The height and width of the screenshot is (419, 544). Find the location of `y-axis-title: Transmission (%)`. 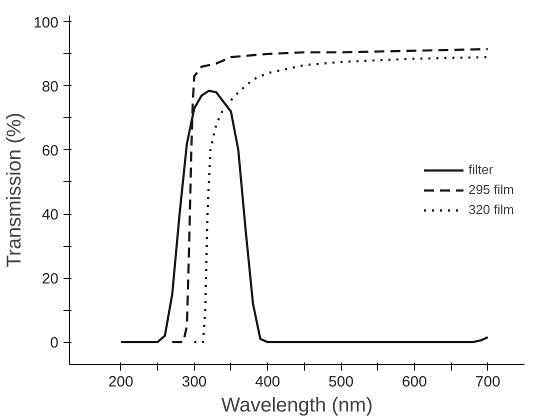

y-axis-title: Transmission (%) is located at coordinates (14, 190).